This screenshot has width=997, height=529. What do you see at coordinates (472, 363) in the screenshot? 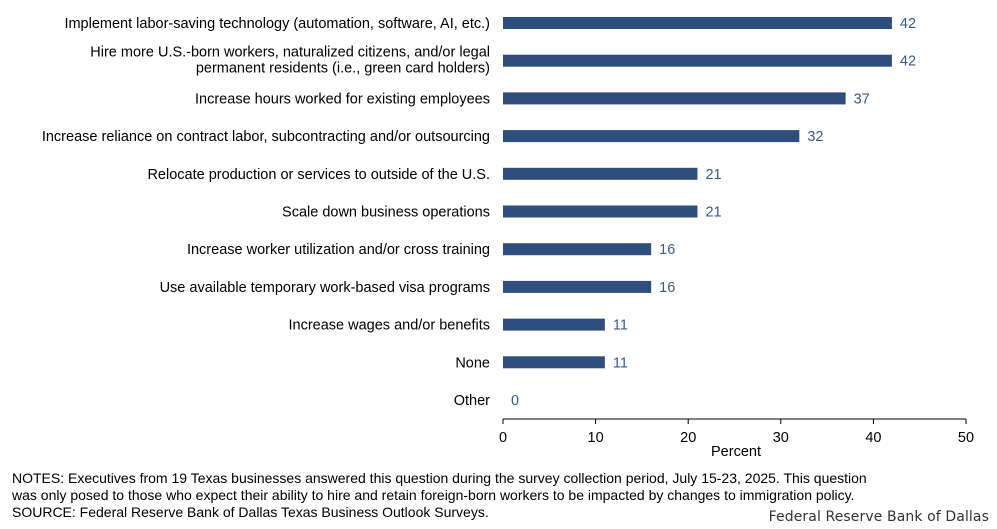
I see `category-label: None` at bounding box center [472, 363].